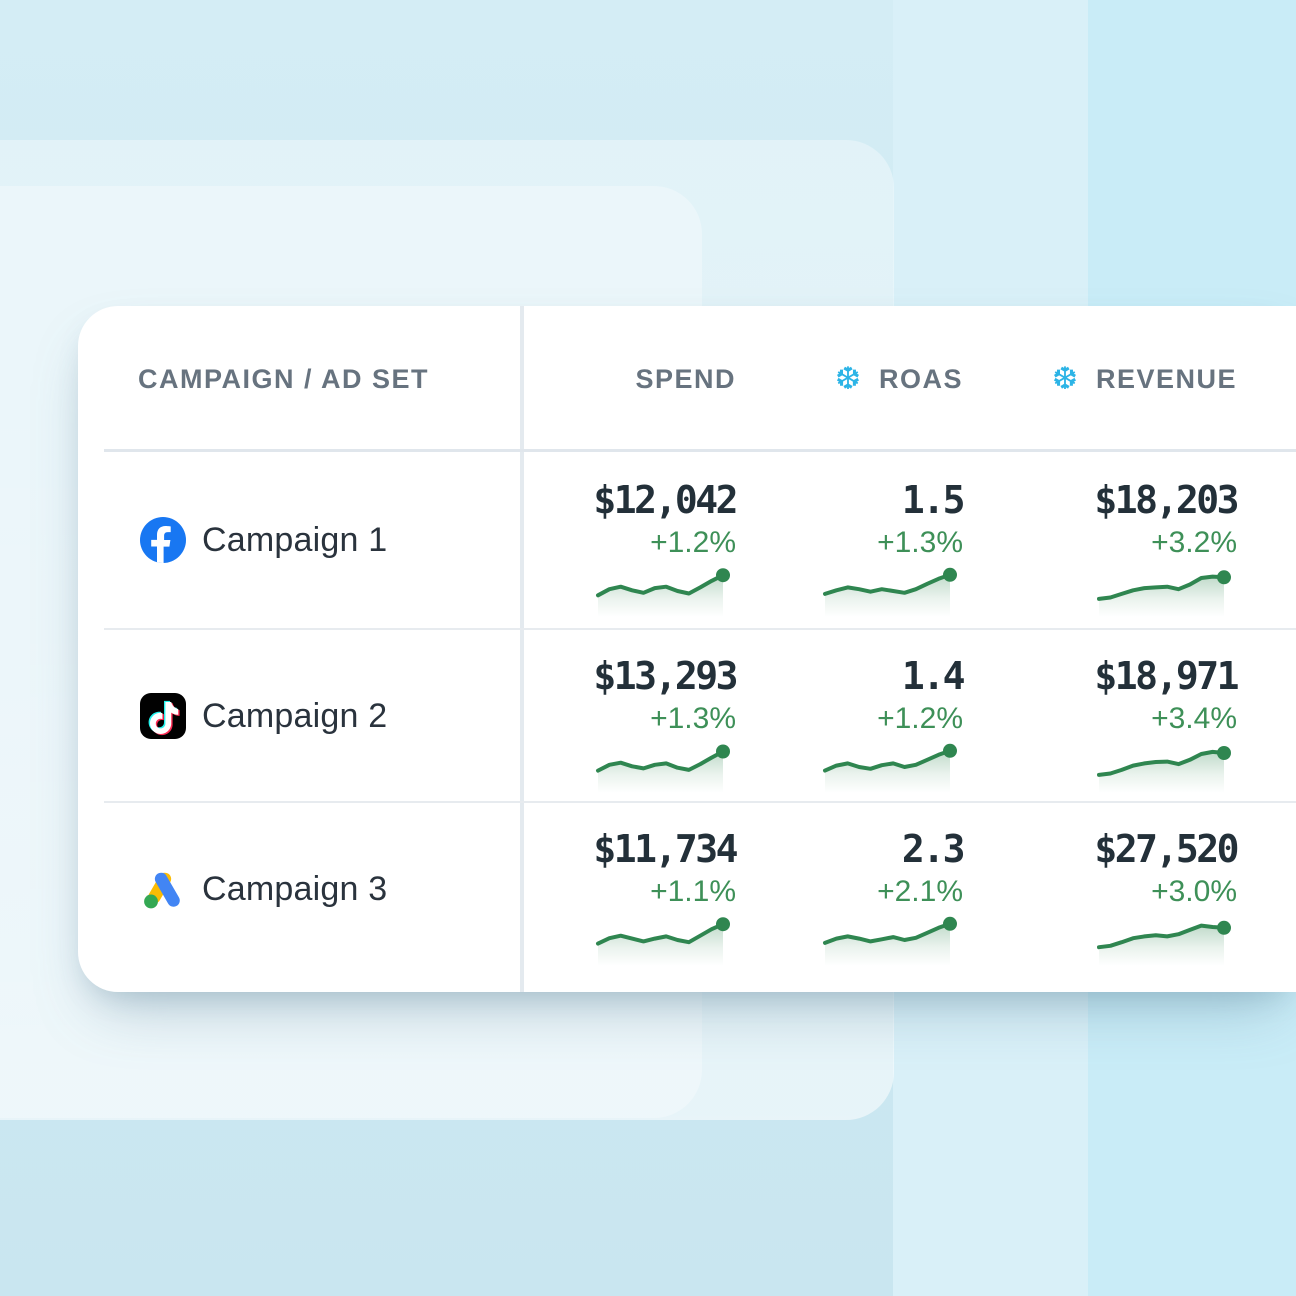 Image resolution: width=1296 pixels, height=1296 pixels. What do you see at coordinates (1150, 885) in the screenshot?
I see `revenue-cell: $27,520 +3.0%` at bounding box center [1150, 885].